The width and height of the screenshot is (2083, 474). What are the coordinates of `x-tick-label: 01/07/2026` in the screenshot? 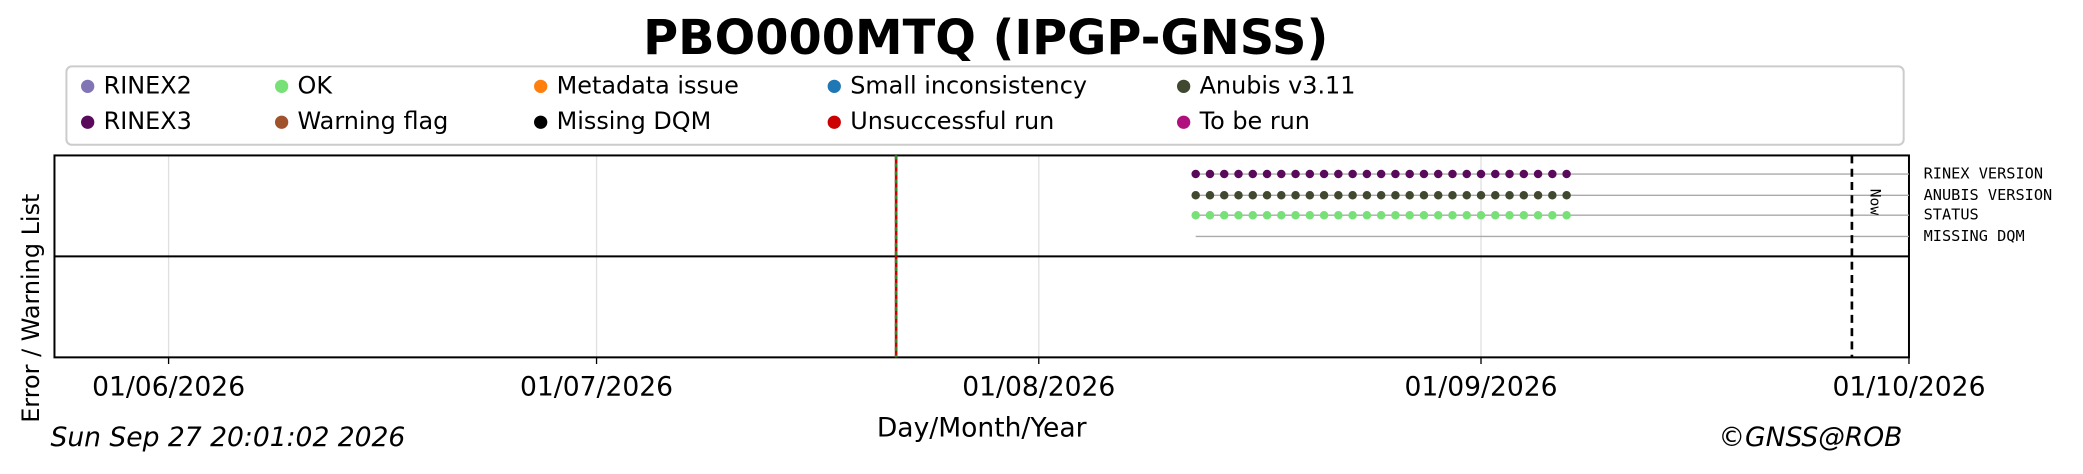 It's located at (596, 386).